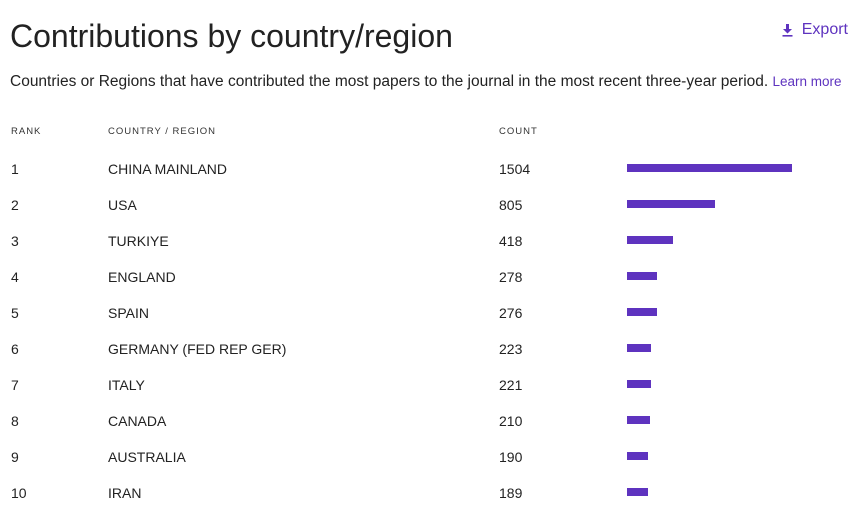 The image size is (857, 513). Describe the element at coordinates (428, 493) in the screenshot. I see `table-row: 10 IRAN 189` at that location.